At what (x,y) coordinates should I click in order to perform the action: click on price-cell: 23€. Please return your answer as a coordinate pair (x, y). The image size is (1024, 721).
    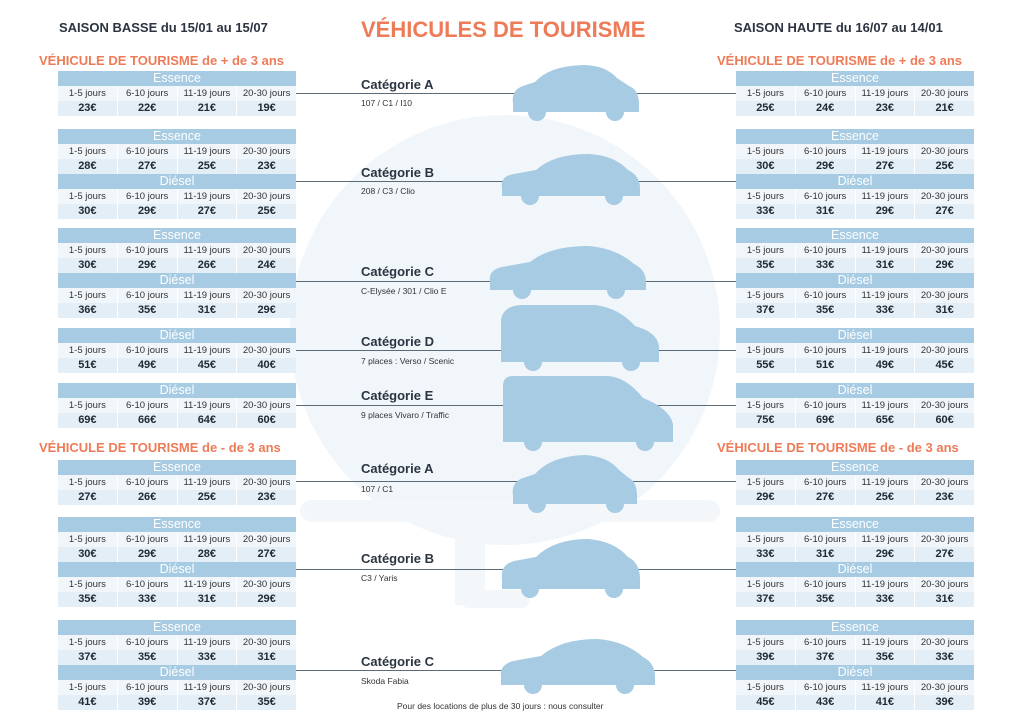
    Looking at the image, I should click on (944, 497).